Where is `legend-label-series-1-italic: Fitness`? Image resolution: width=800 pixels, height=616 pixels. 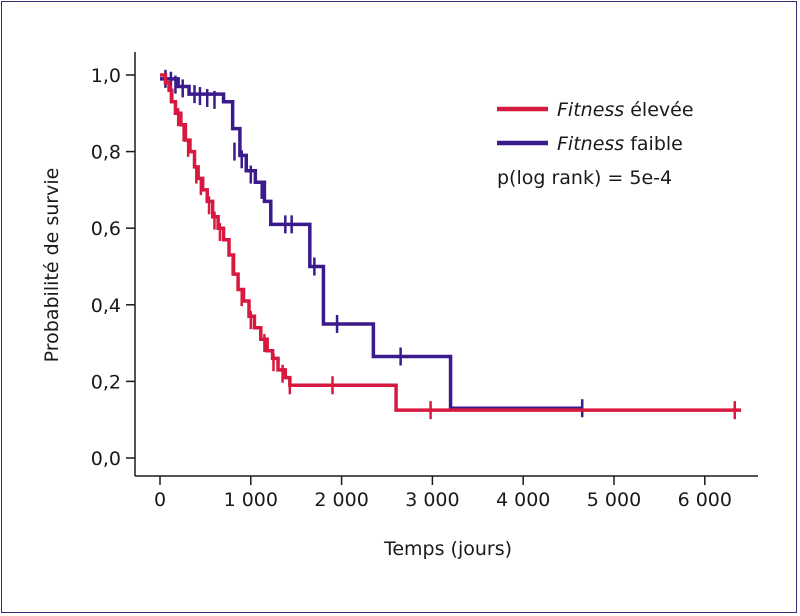
legend-label-series-1-italic: Fitness is located at coordinates (590, 144).